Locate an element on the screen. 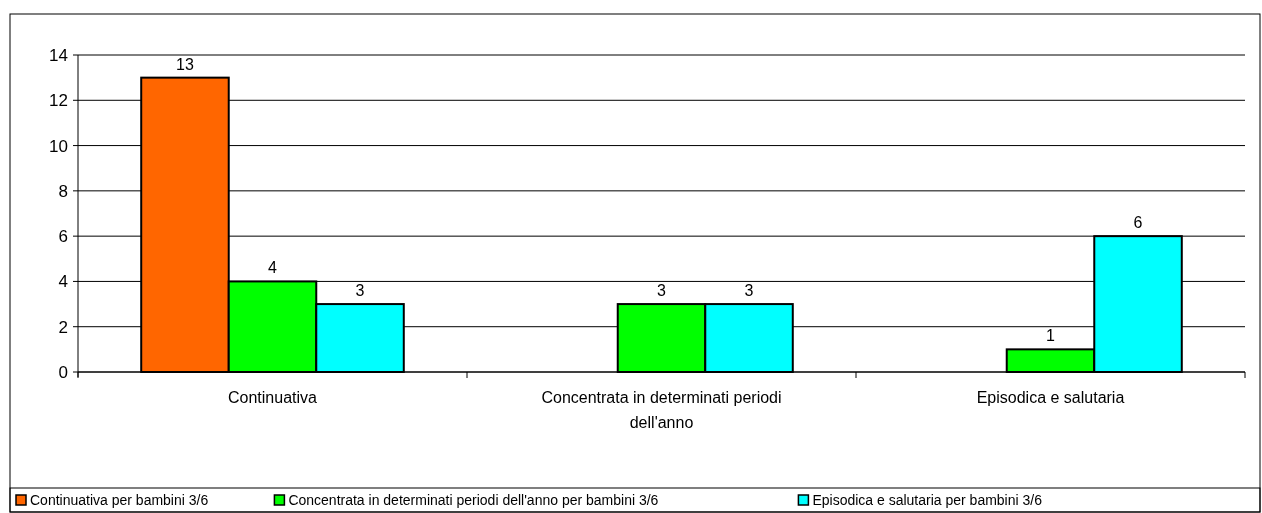  data-label: 6 is located at coordinates (1138, 223).